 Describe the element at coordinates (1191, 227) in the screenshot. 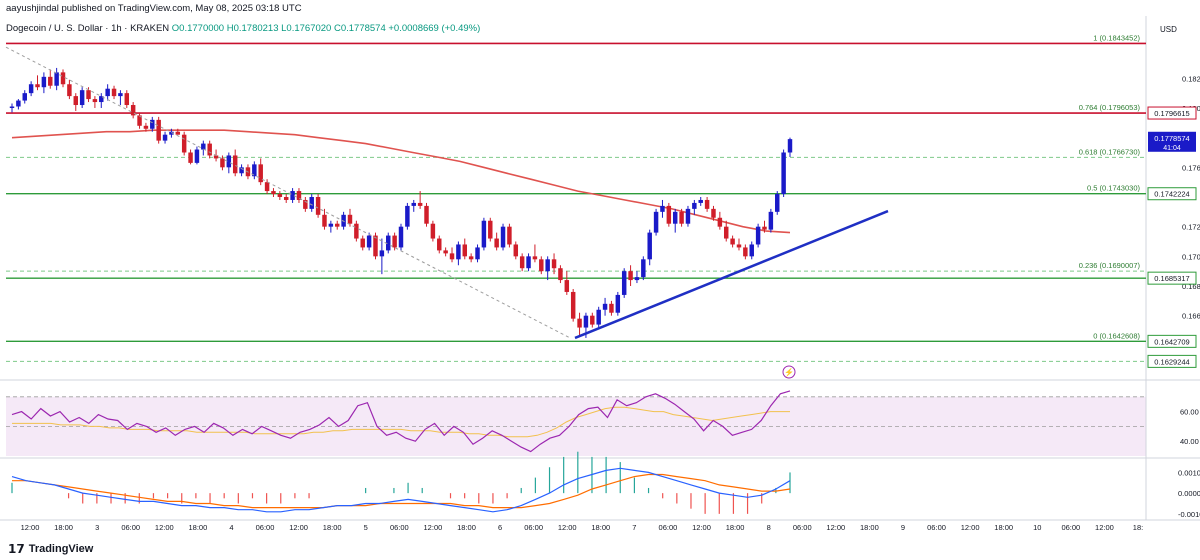

I see `price-tick: 0.1720000` at that location.